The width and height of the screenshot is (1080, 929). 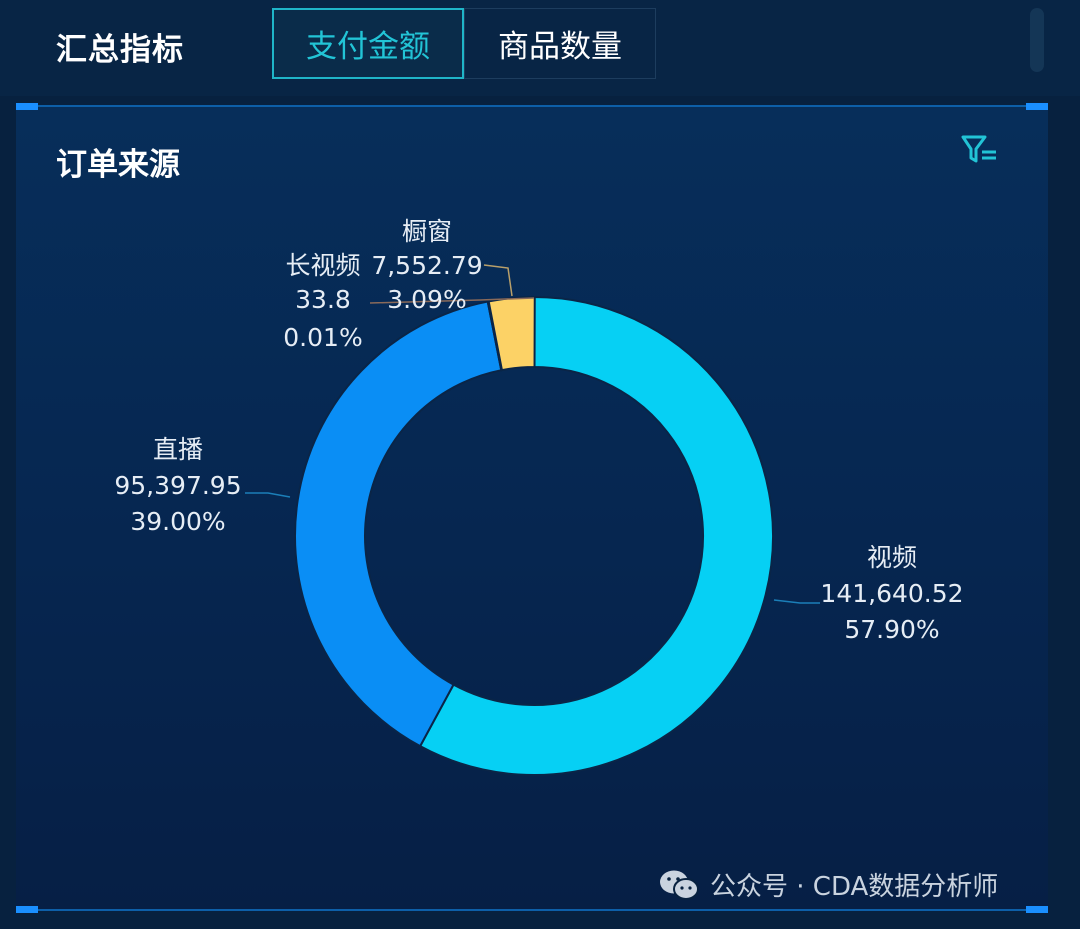 What do you see at coordinates (322, 265) in the screenshot?
I see `slice-label-name-2: 长视频` at bounding box center [322, 265].